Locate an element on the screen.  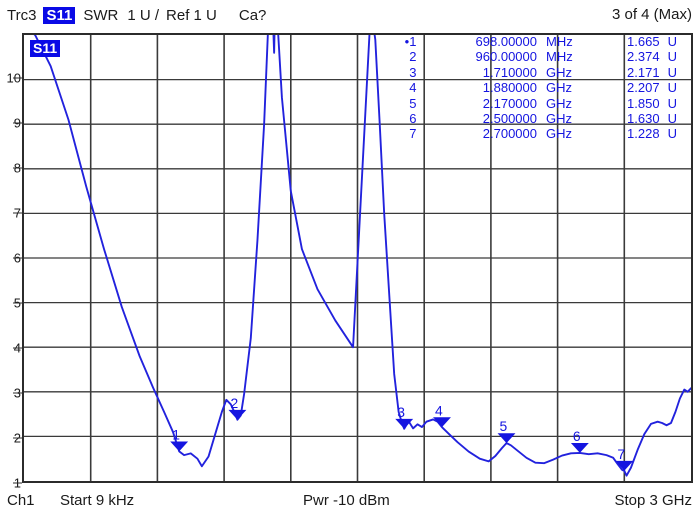
marker-label: 3 is located at coordinates (401, 412).